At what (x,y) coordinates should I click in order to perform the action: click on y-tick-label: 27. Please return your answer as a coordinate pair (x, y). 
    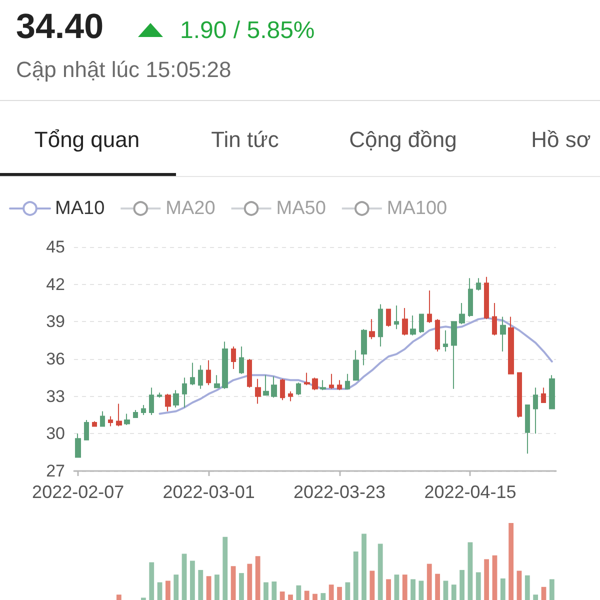
    Looking at the image, I should click on (55, 471).